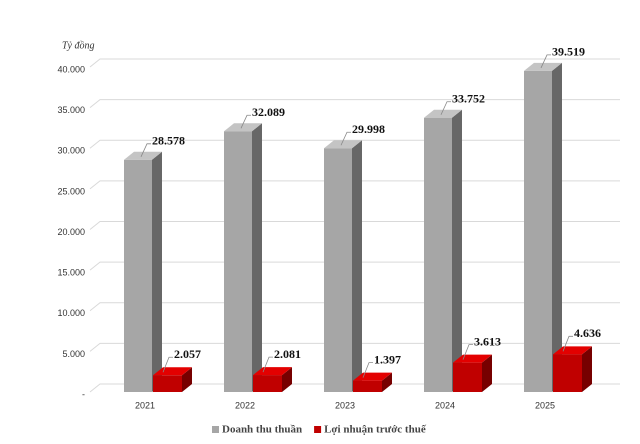 This screenshot has width=640, height=444. I want to click on value-label: 4.636, so click(587, 333).